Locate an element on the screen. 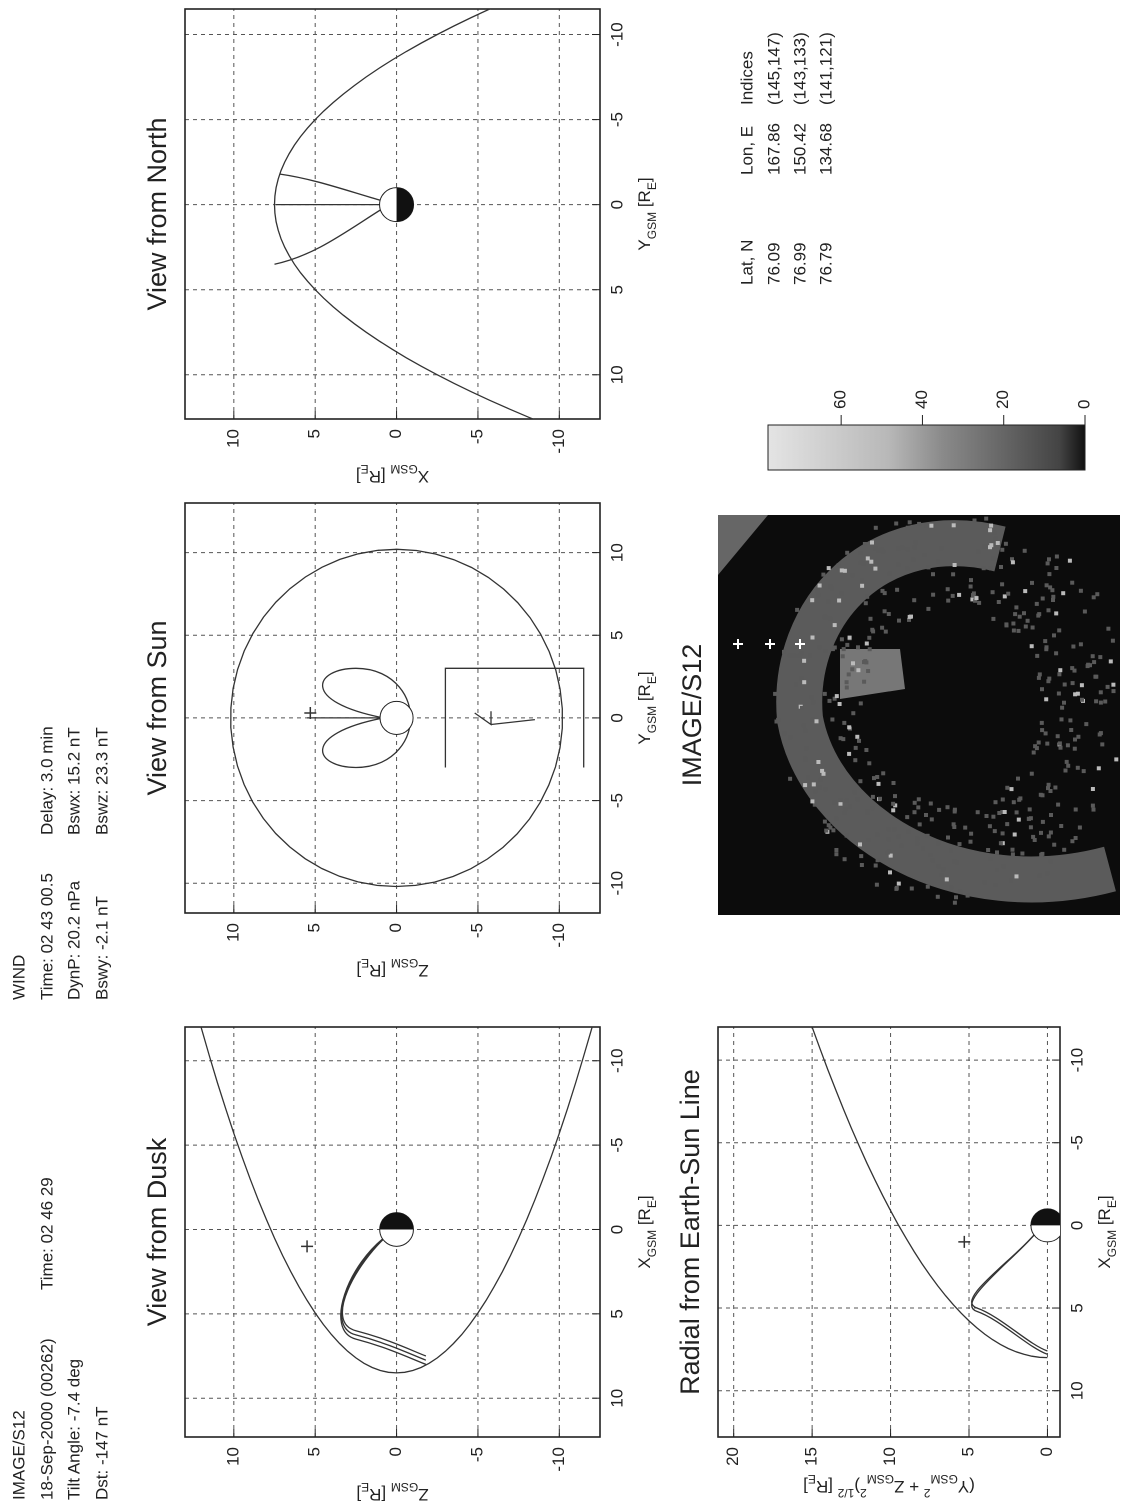 The image size is (1127, 1509). y-axis-label-part: + Z is located at coordinates (909, 1486).